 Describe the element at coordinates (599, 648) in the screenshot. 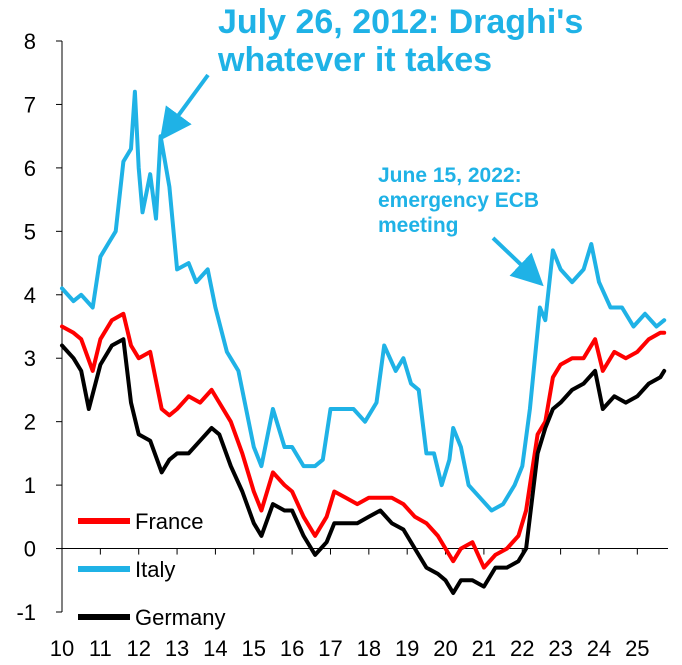

I see `x-tick-label: 24` at that location.